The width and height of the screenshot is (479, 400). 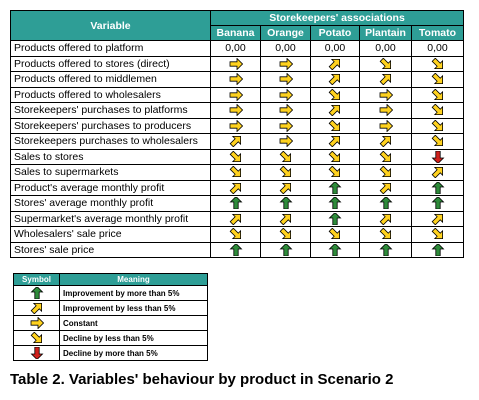 I want to click on legend-row: Improvement by less than 5%, so click(x=110, y=308).